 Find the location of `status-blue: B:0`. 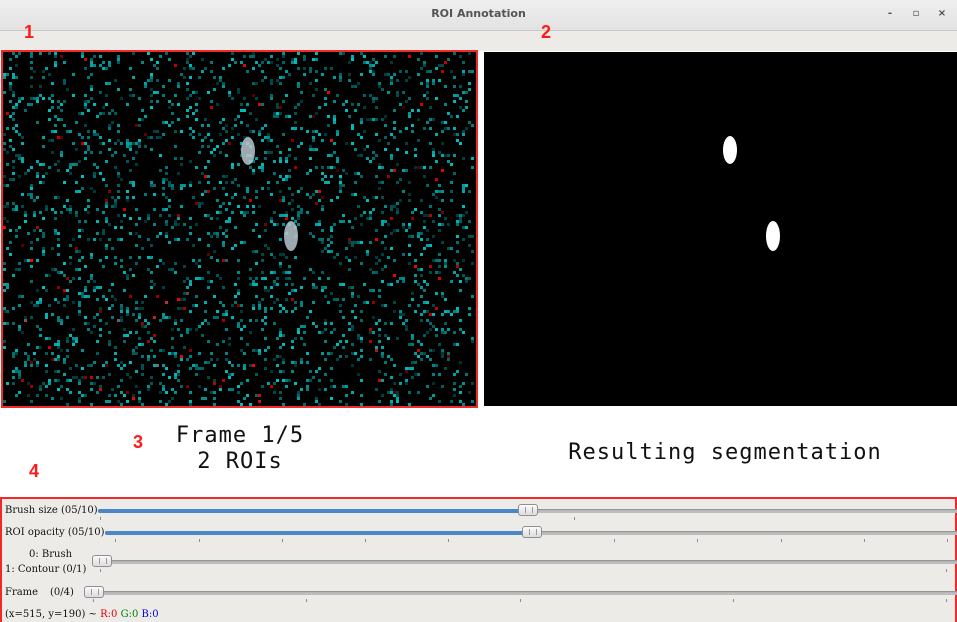

status-blue: B:0 is located at coordinates (150, 614).